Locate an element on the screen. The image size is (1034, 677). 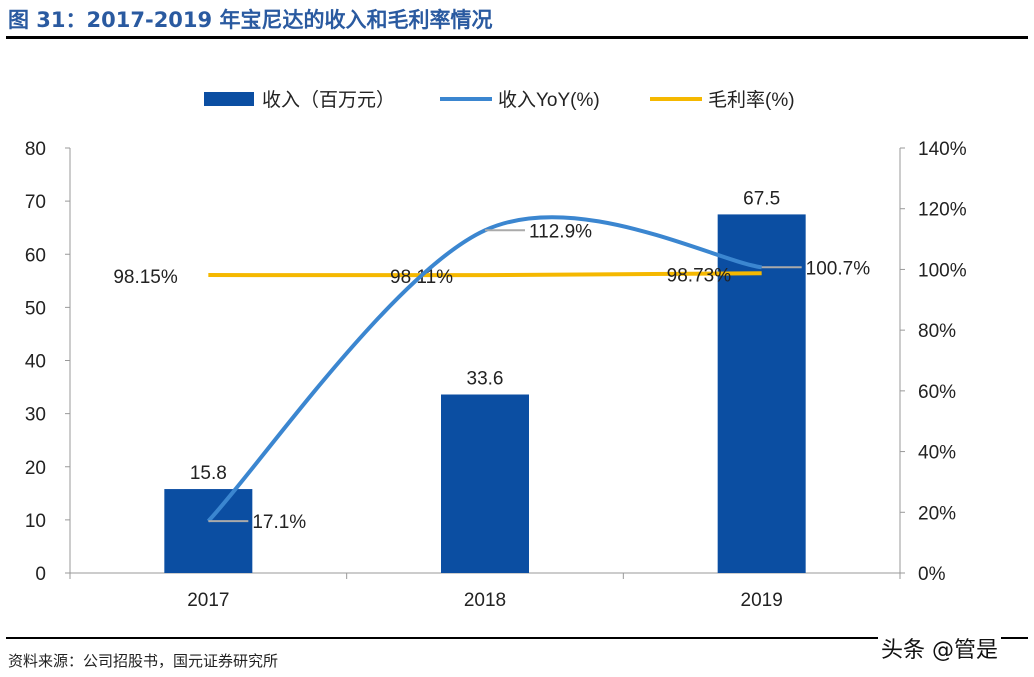
top-rule is located at coordinates (517, 37).